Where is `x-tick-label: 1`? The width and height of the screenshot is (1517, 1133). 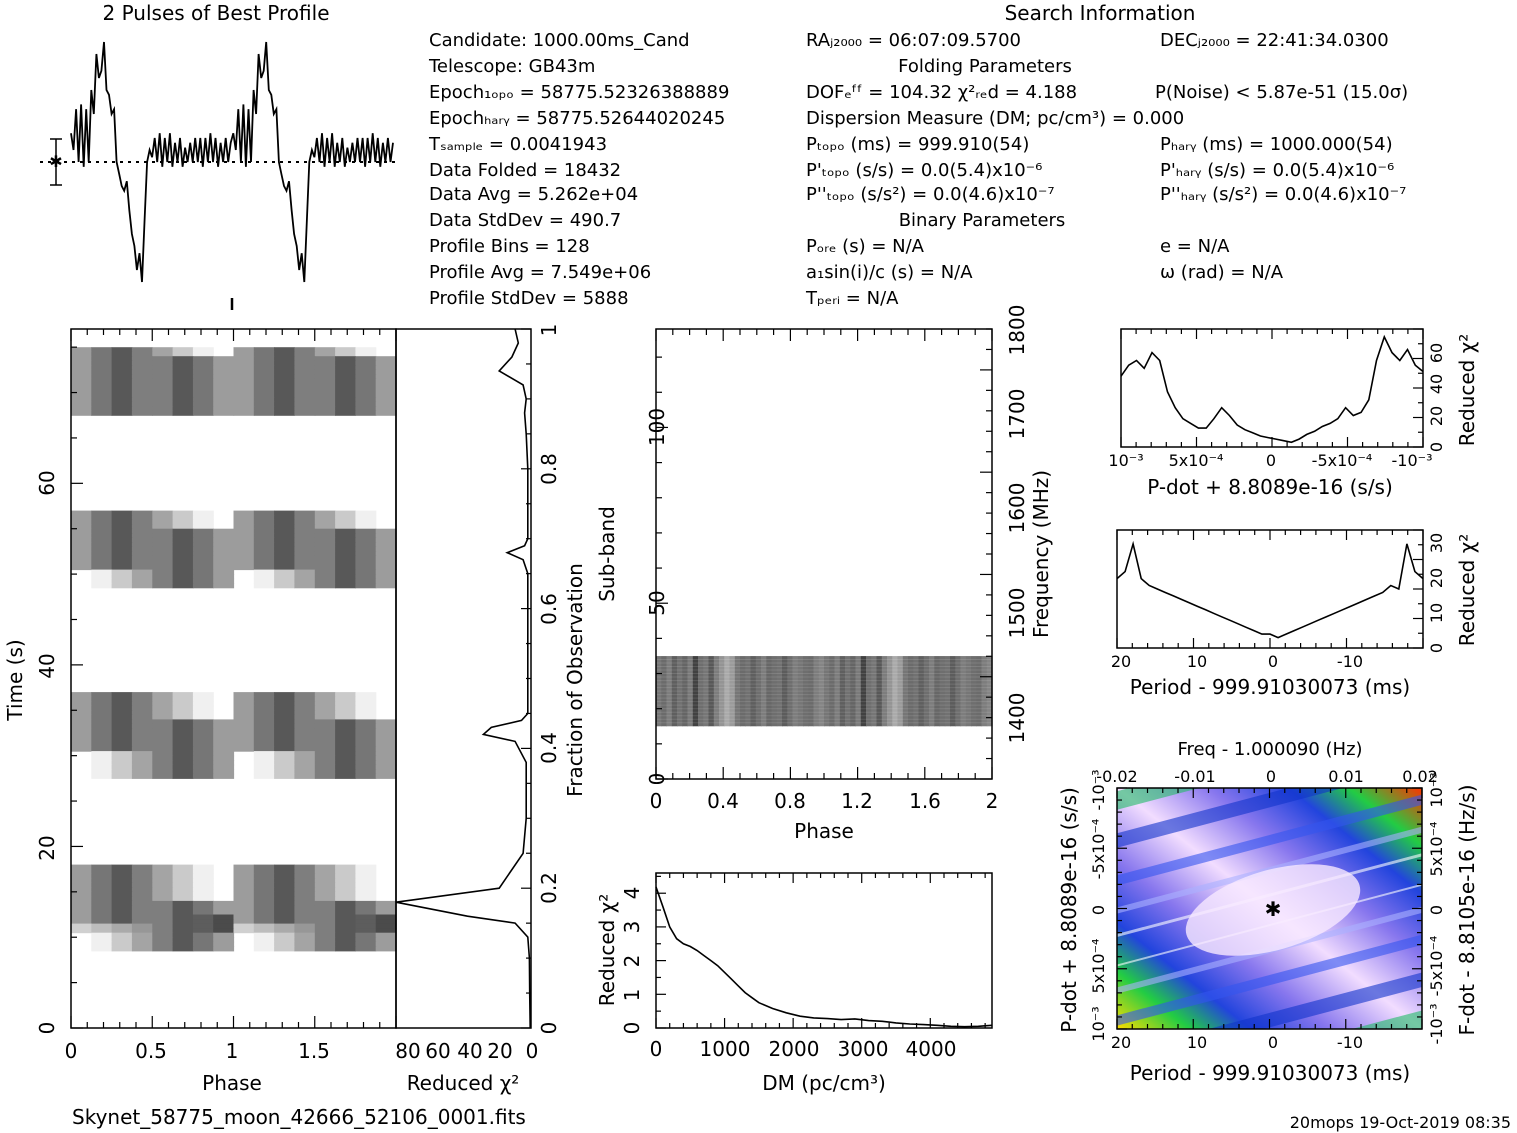
x-tick-label: 1 is located at coordinates (232, 1051).